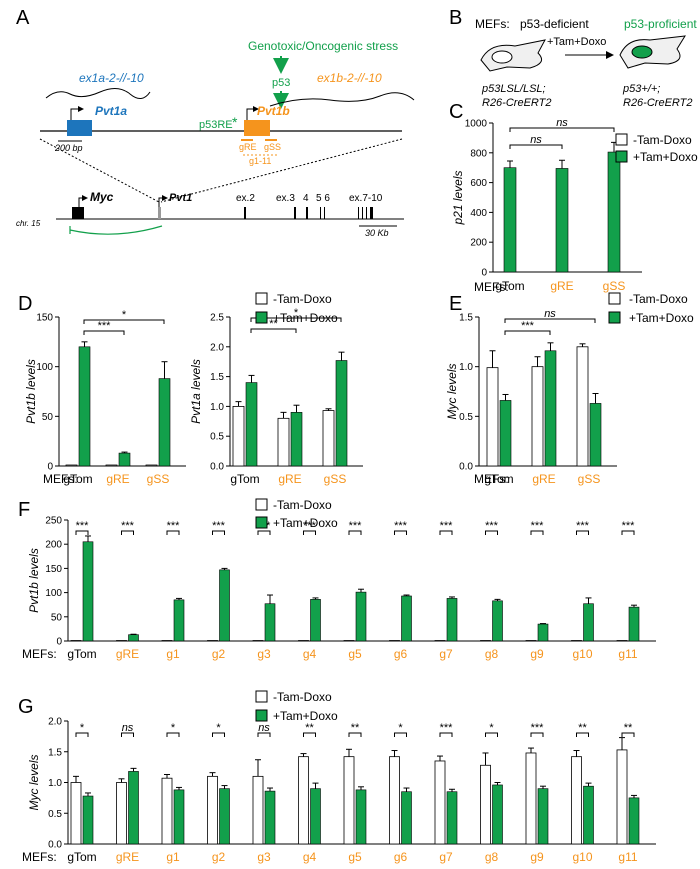 The width and height of the screenshot is (700, 869). I want to click on repression-arc, so click(116, 230).